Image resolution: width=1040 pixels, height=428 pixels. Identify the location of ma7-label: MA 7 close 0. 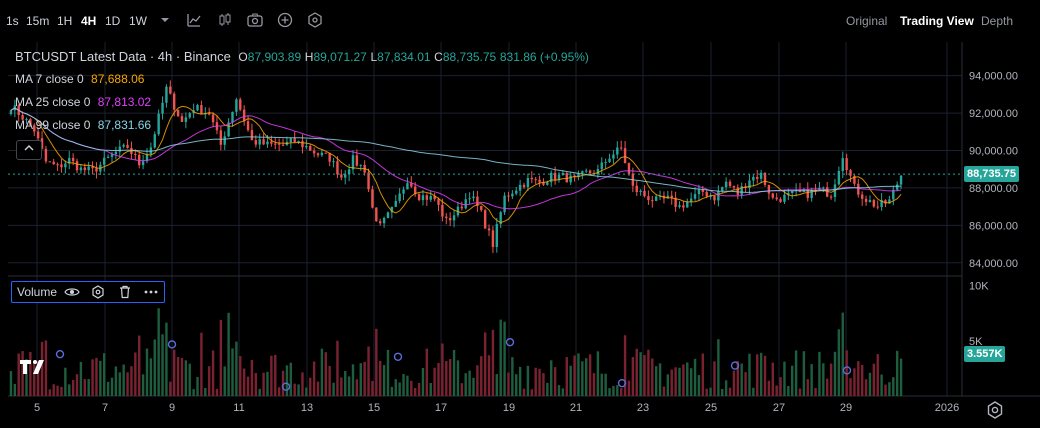
(49, 79).